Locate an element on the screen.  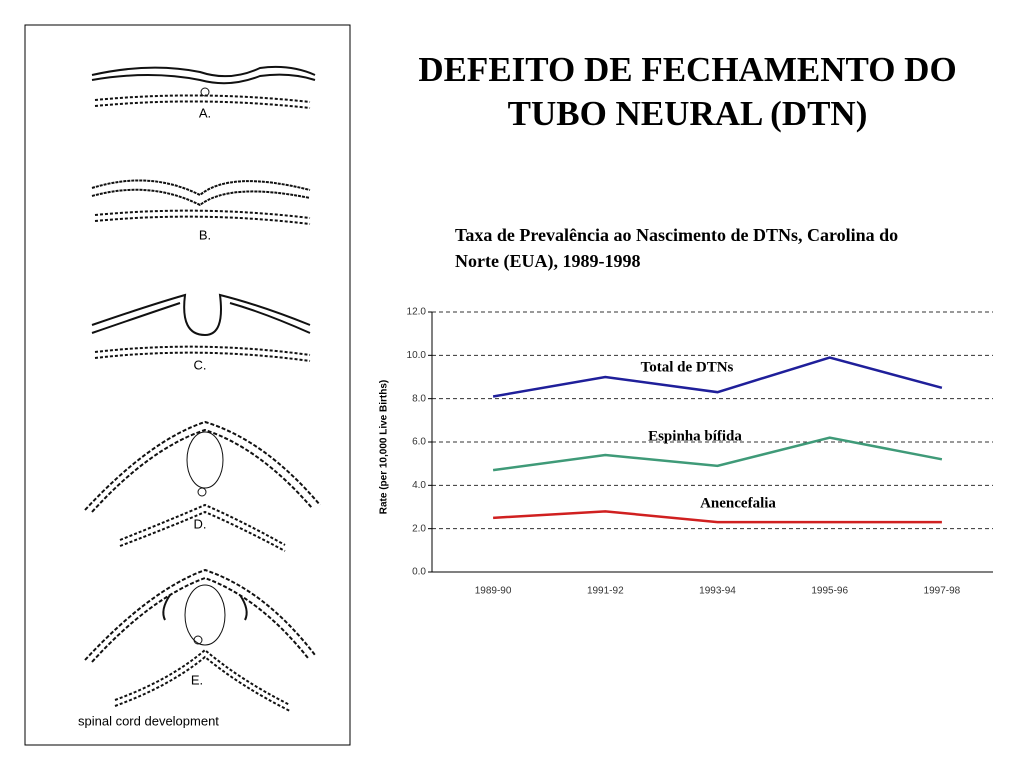
x-tick-label: 1991-92 is located at coordinates (605, 591).